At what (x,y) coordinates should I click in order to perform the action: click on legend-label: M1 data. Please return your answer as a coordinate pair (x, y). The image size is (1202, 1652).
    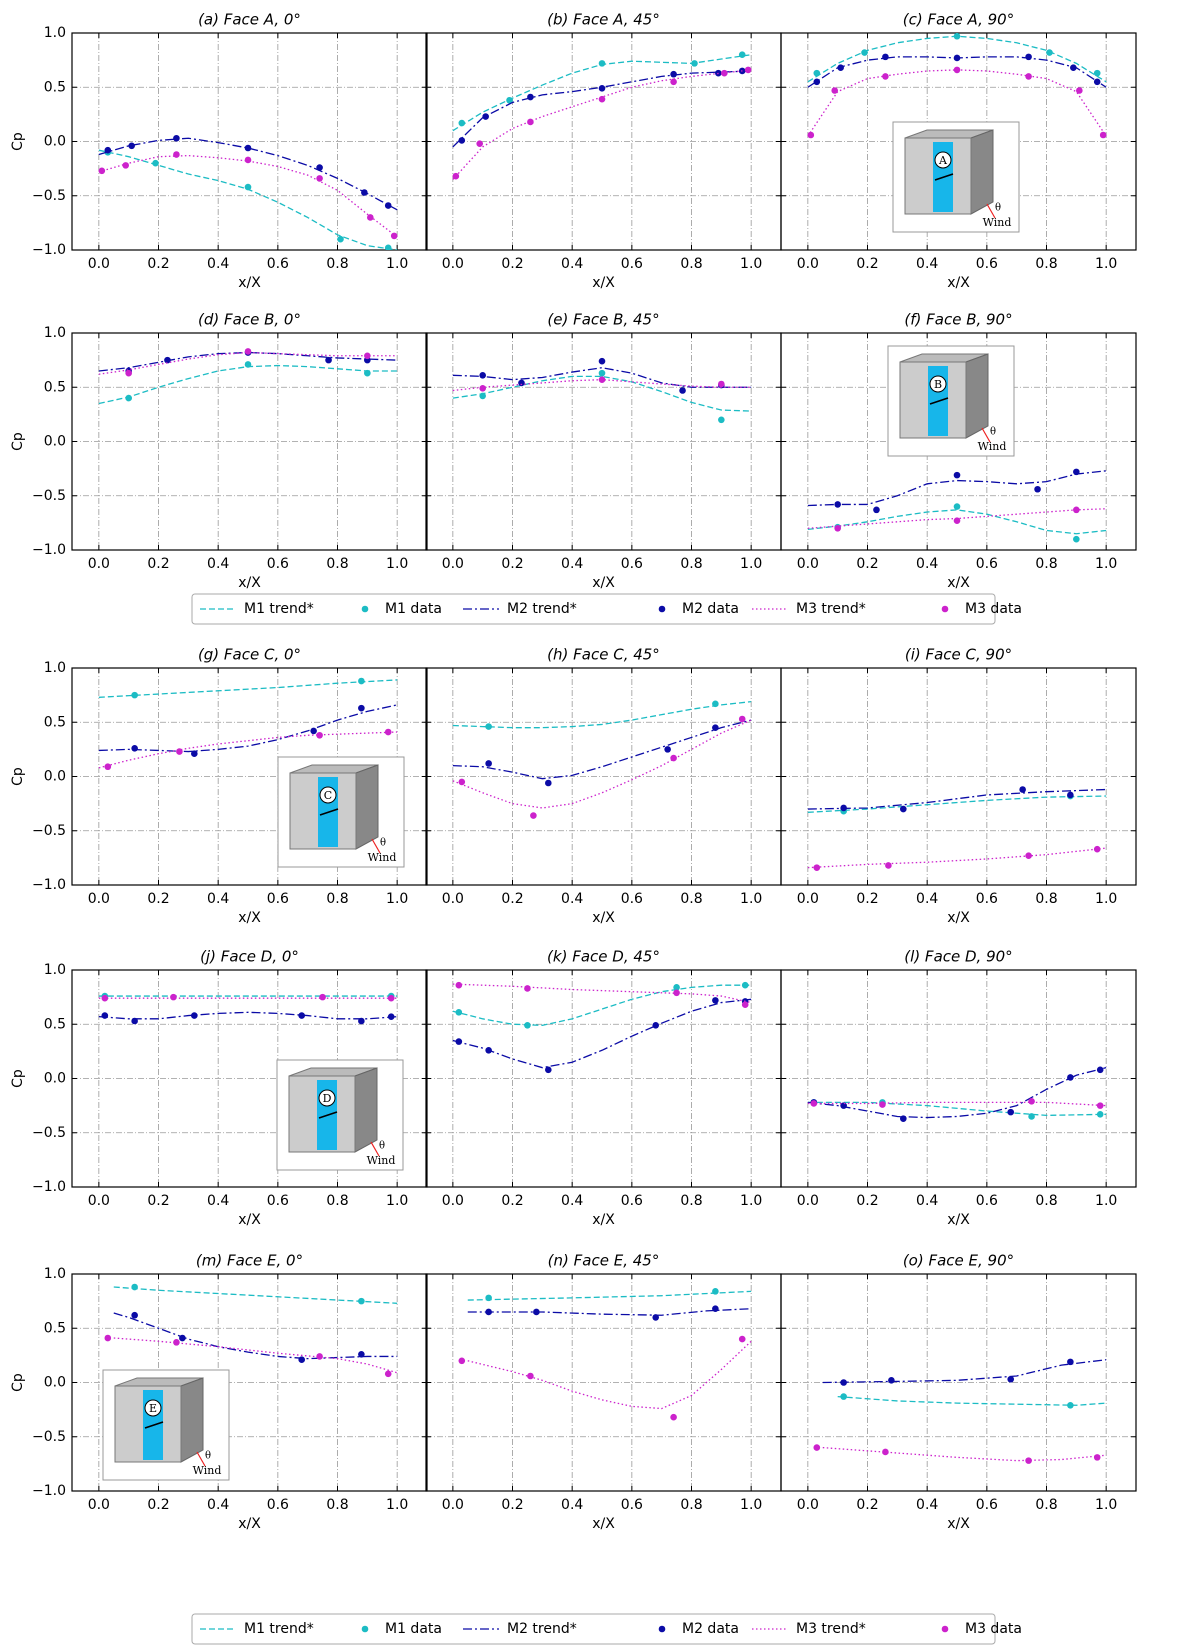
    Looking at the image, I should click on (413, 609).